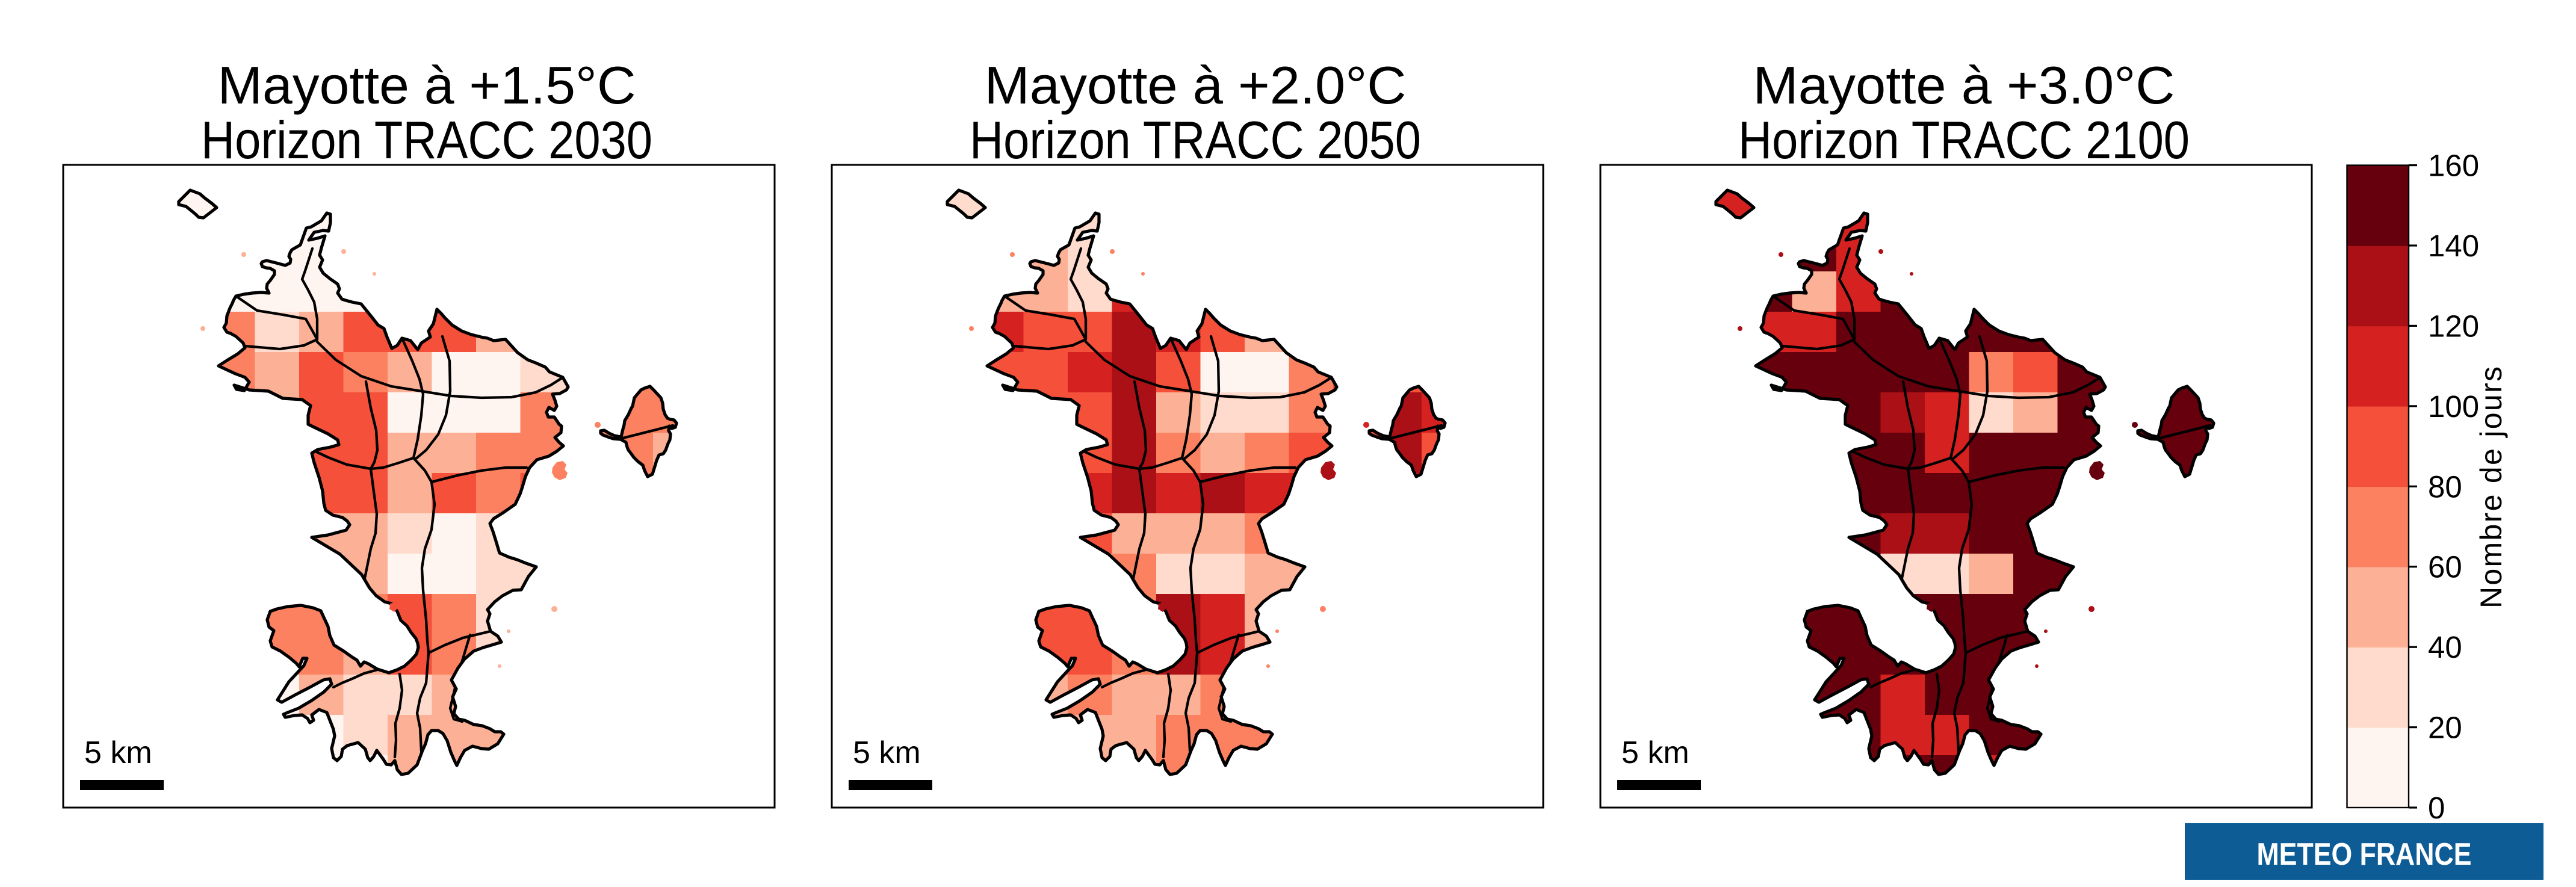  What do you see at coordinates (426, 140) in the screenshot?
I see `svg-text: Horizon TRACC 2030` at bounding box center [426, 140].